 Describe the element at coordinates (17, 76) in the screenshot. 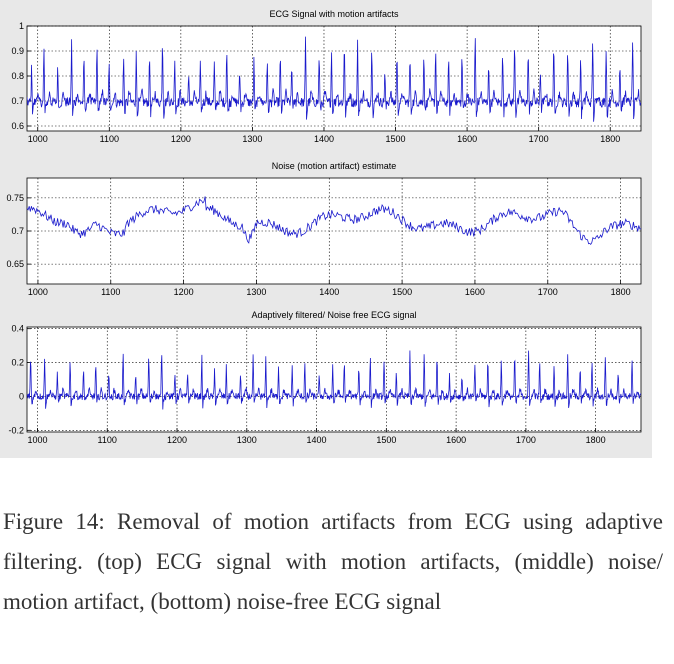

I see `y-tick-label: 0.8` at that location.